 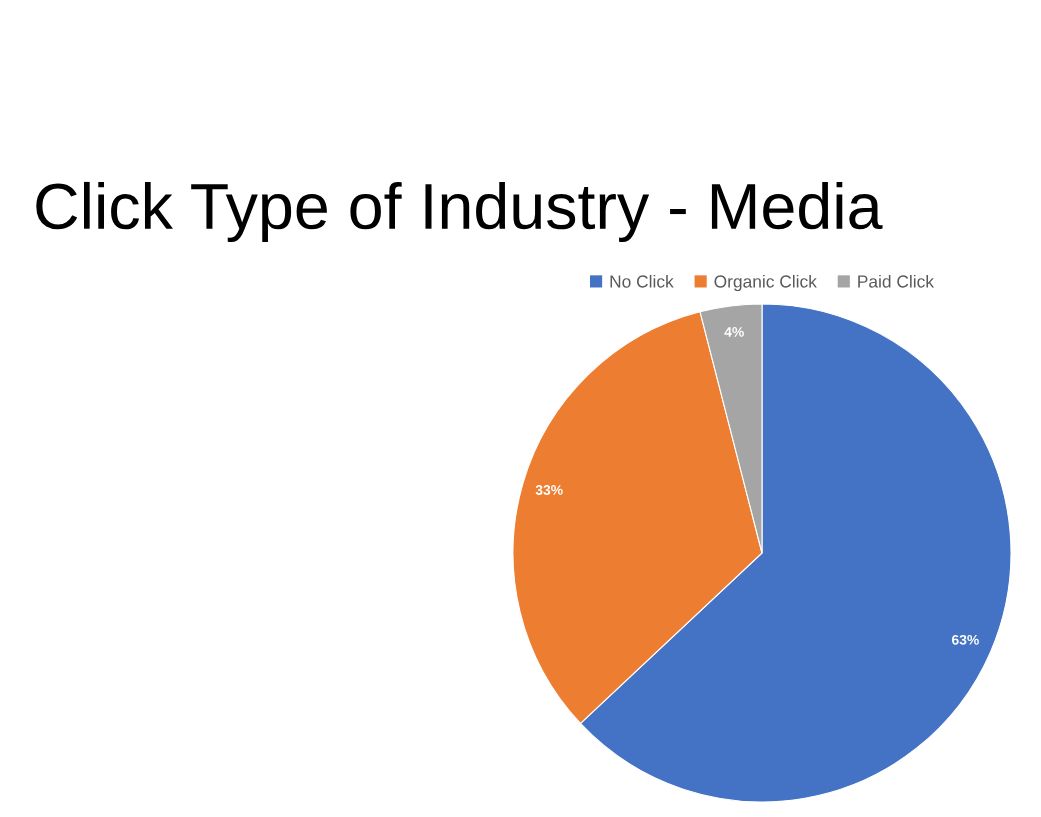 I want to click on legend-label: Organic Click, so click(x=765, y=283).